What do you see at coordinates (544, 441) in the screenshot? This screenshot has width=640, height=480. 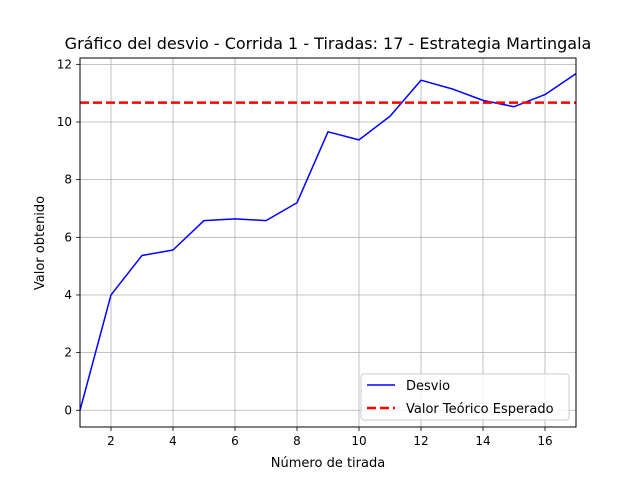 I see `x-tick-label: 16` at bounding box center [544, 441].